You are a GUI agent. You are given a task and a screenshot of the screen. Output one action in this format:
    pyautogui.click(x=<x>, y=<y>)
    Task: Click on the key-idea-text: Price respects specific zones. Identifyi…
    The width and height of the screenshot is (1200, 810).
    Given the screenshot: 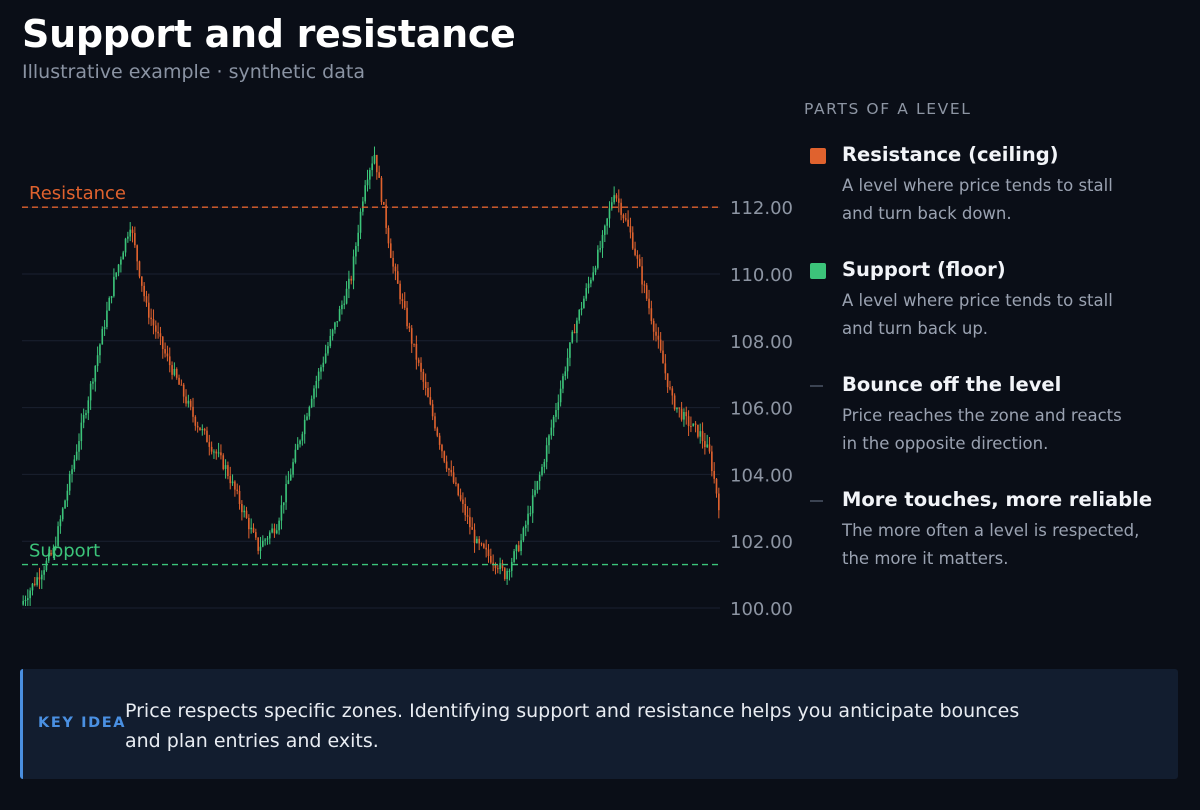 What is the action you would take?
    pyautogui.click(x=572, y=726)
    